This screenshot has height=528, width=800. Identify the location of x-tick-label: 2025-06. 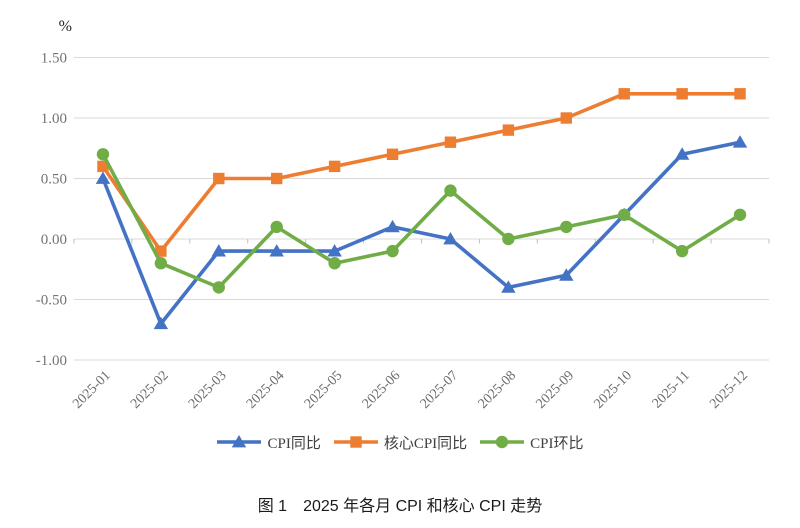
(382, 390).